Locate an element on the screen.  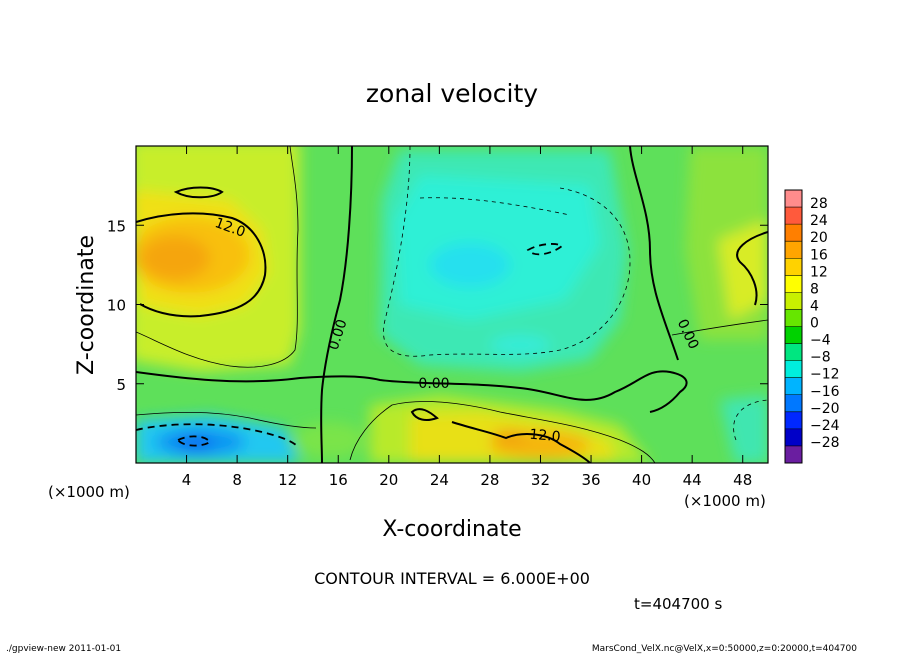
x-tick-label: 16 is located at coordinates (338, 480).